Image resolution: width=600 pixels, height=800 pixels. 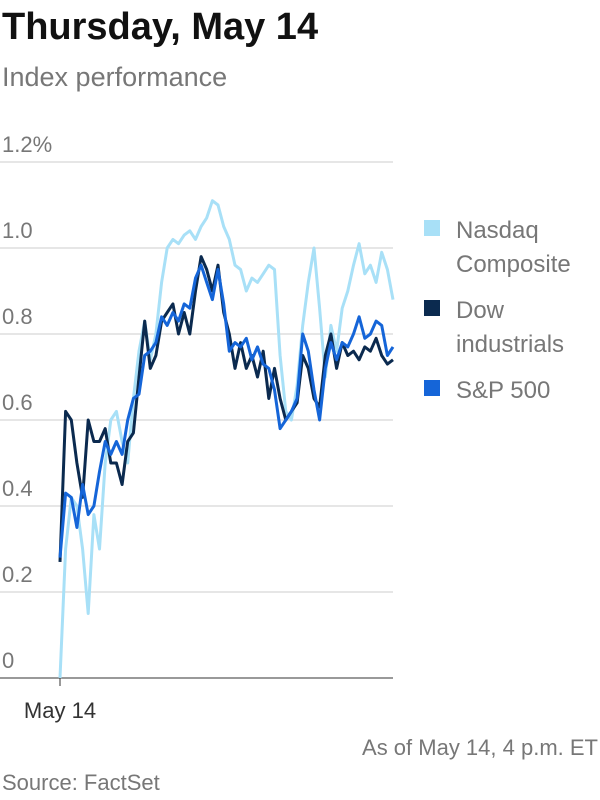 I want to click on legend-label: S&P 500, so click(x=503, y=390).